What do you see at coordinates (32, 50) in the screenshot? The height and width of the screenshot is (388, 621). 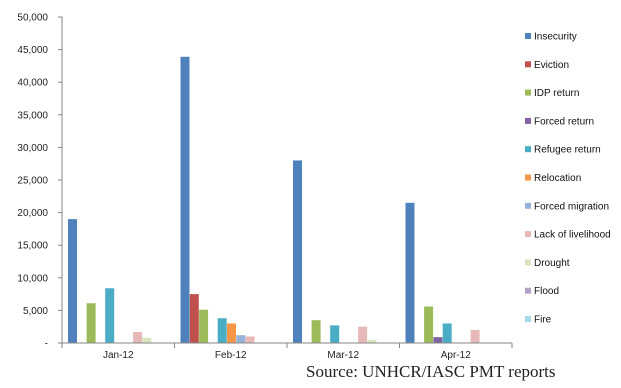 I see `y-tick-label: 45,000` at bounding box center [32, 50].